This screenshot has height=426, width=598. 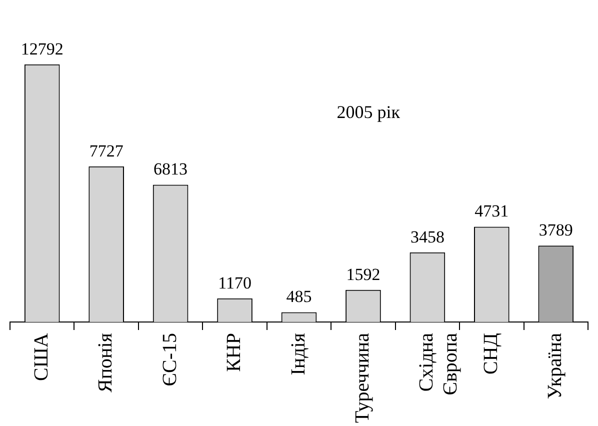 I want to click on data-label: 1170, so click(x=235, y=282).